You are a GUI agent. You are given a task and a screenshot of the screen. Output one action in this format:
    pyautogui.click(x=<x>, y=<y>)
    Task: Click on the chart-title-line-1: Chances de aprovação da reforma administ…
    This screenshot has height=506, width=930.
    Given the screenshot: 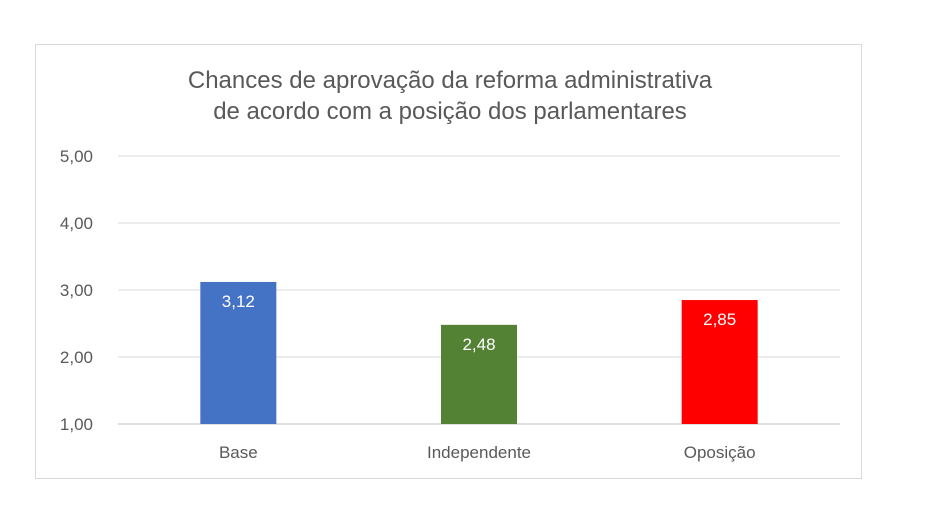 What is the action you would take?
    pyautogui.click(x=450, y=80)
    